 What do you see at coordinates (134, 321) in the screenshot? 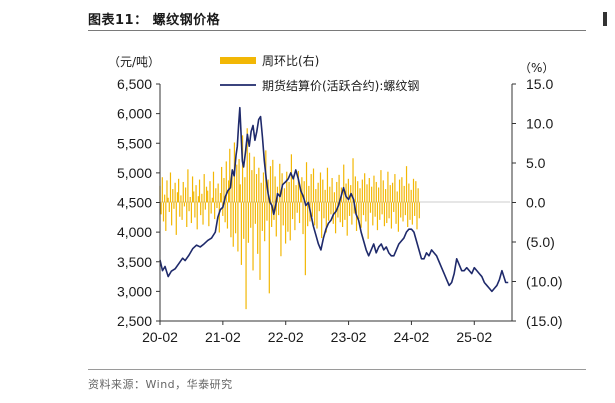
I see `left-tick-label: 2,500` at bounding box center [134, 321].